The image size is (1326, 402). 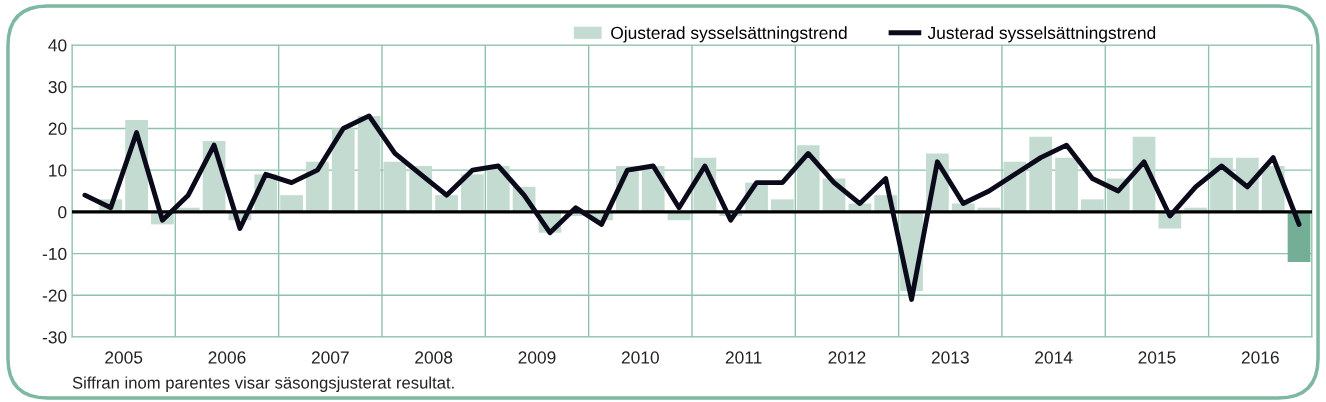 What do you see at coordinates (54, 254) in the screenshot?
I see `y-tick-label: -10` at bounding box center [54, 254].